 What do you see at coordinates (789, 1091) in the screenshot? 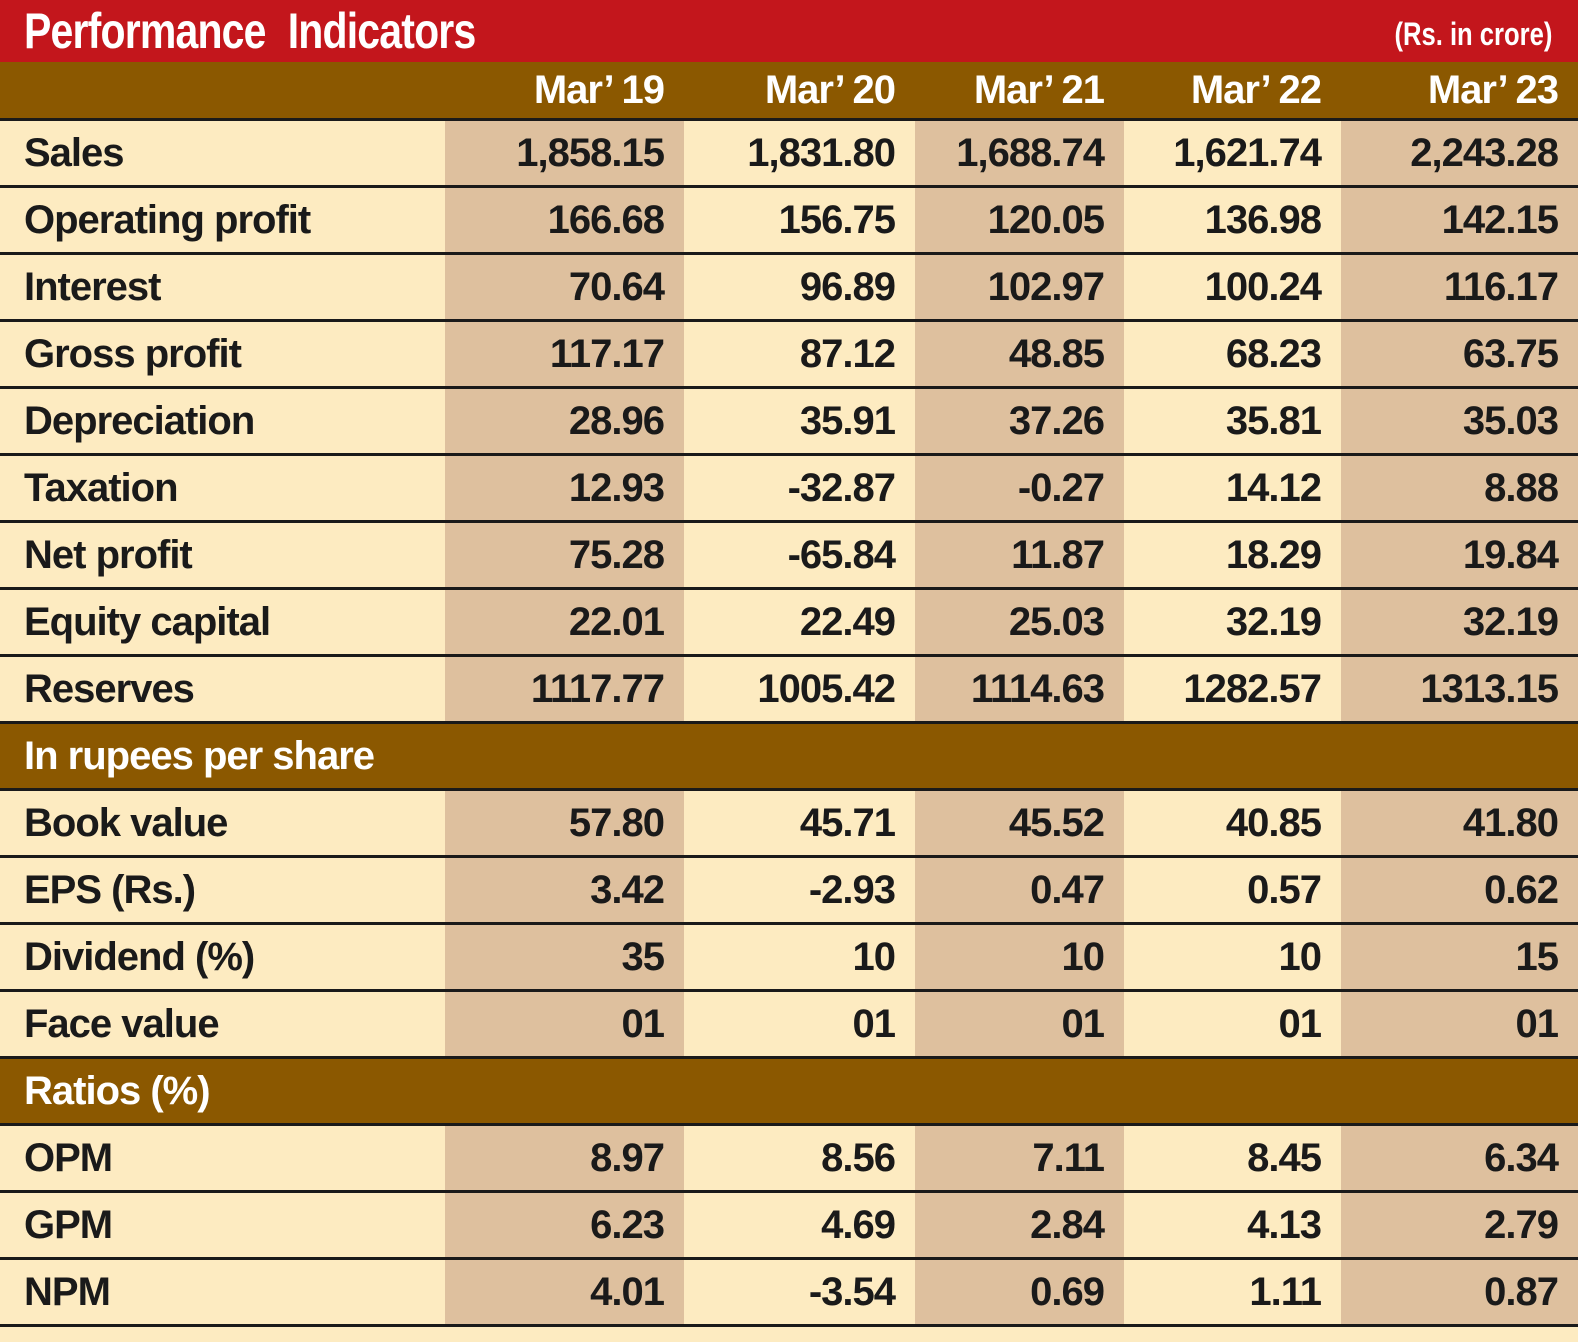
I see `section-header-row: Ratios (%)` at bounding box center [789, 1091].